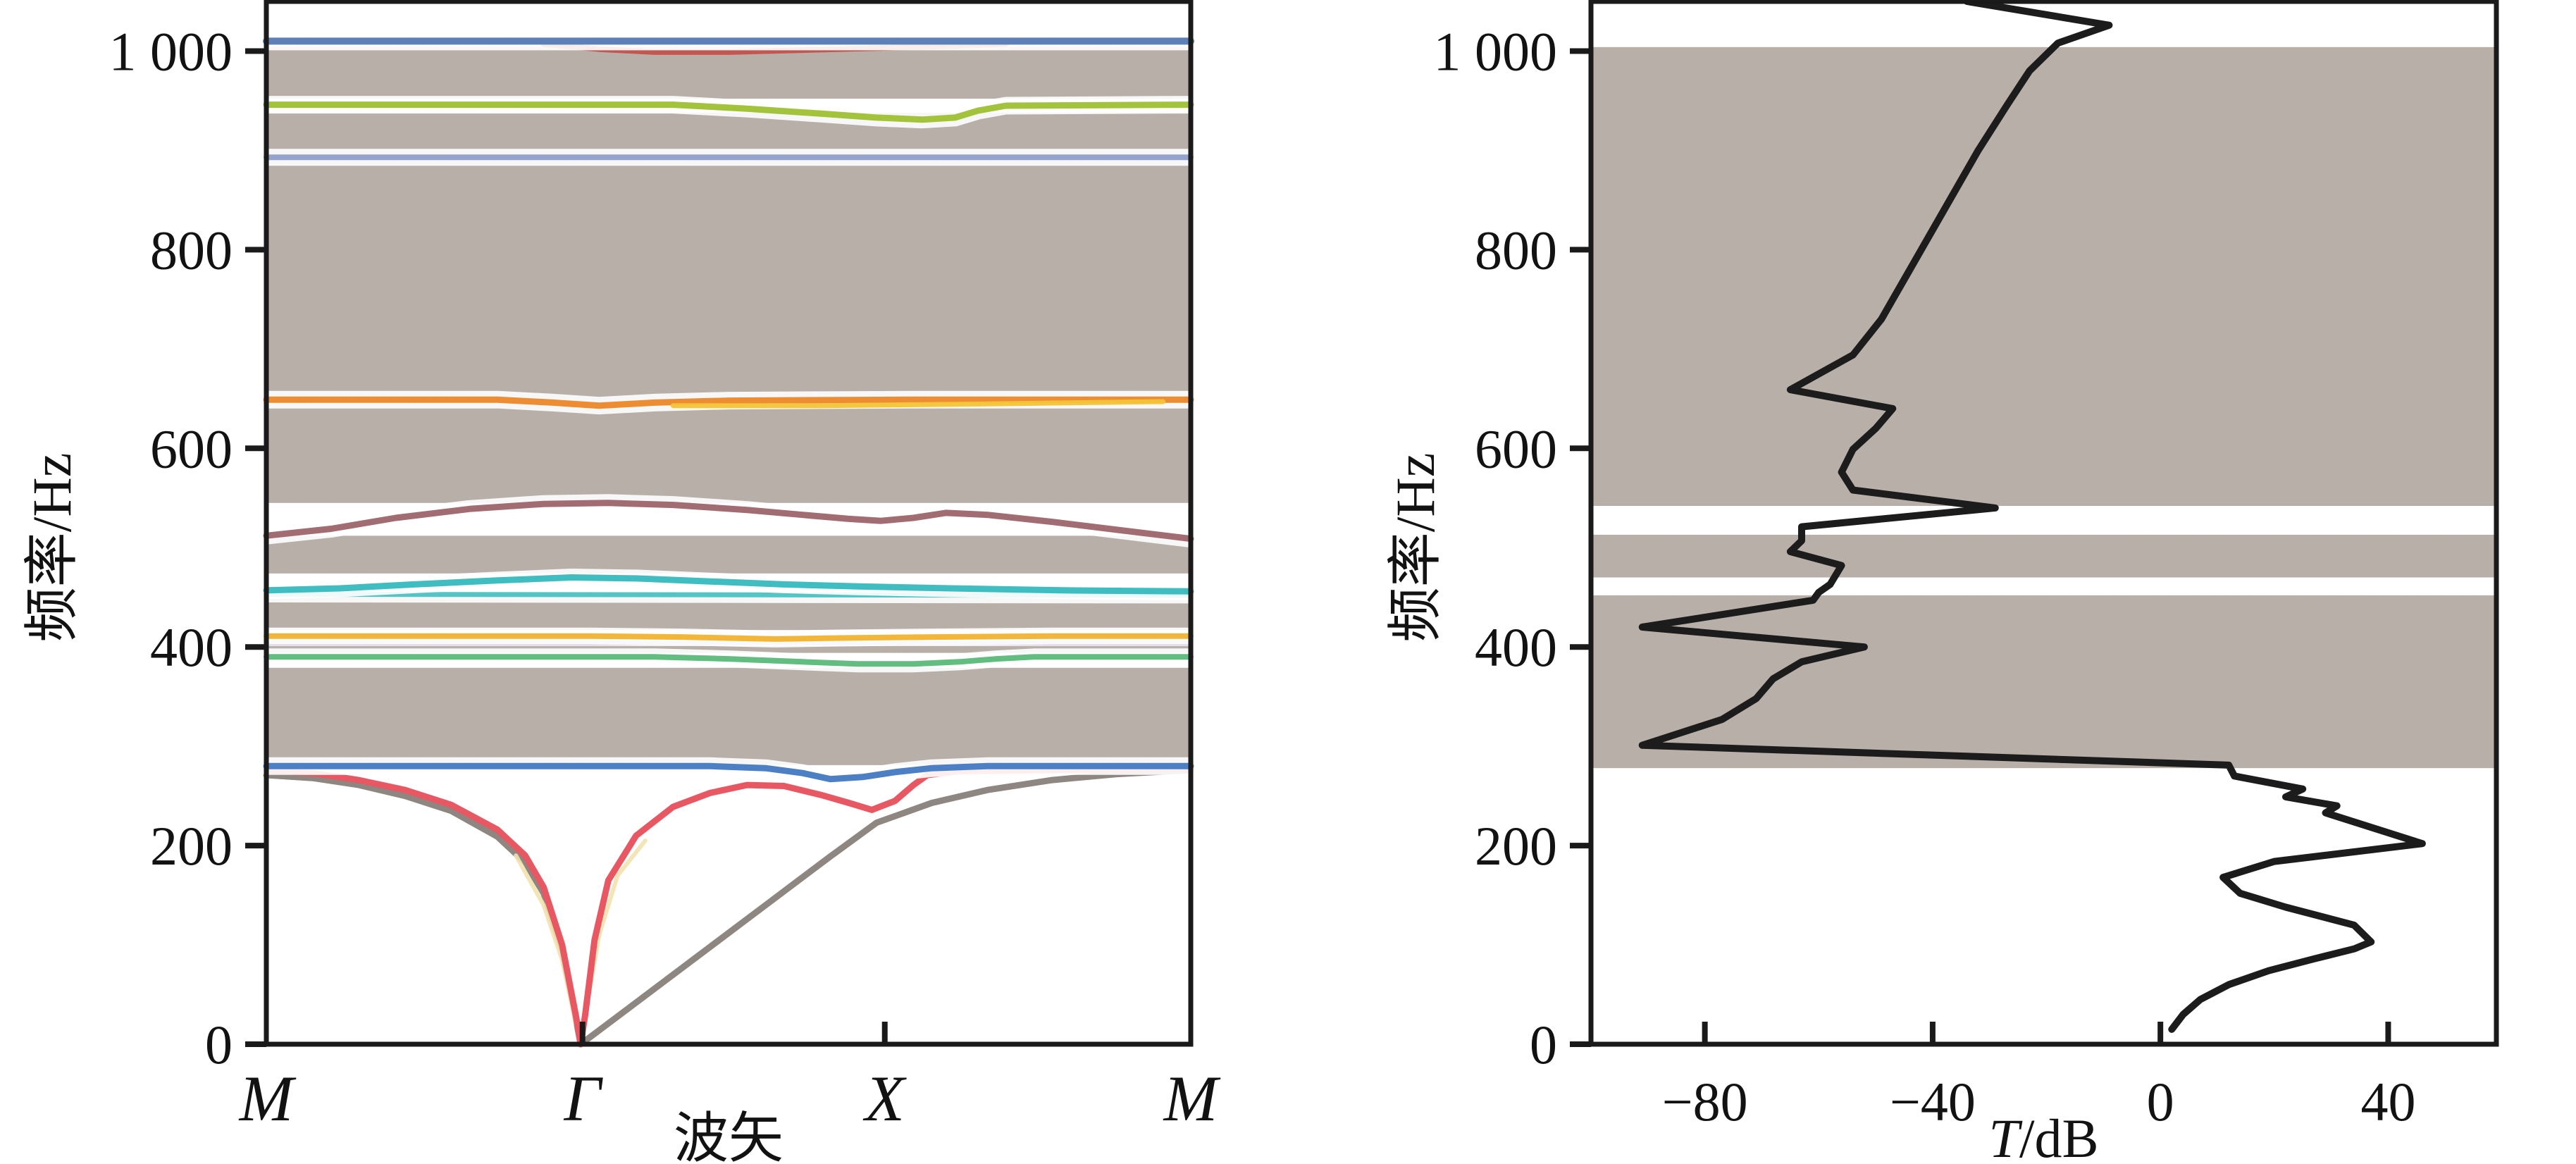  Describe the element at coordinates (729, 1136) in the screenshot. I see `band-structure-chart-xlabel: 波矢` at that location.